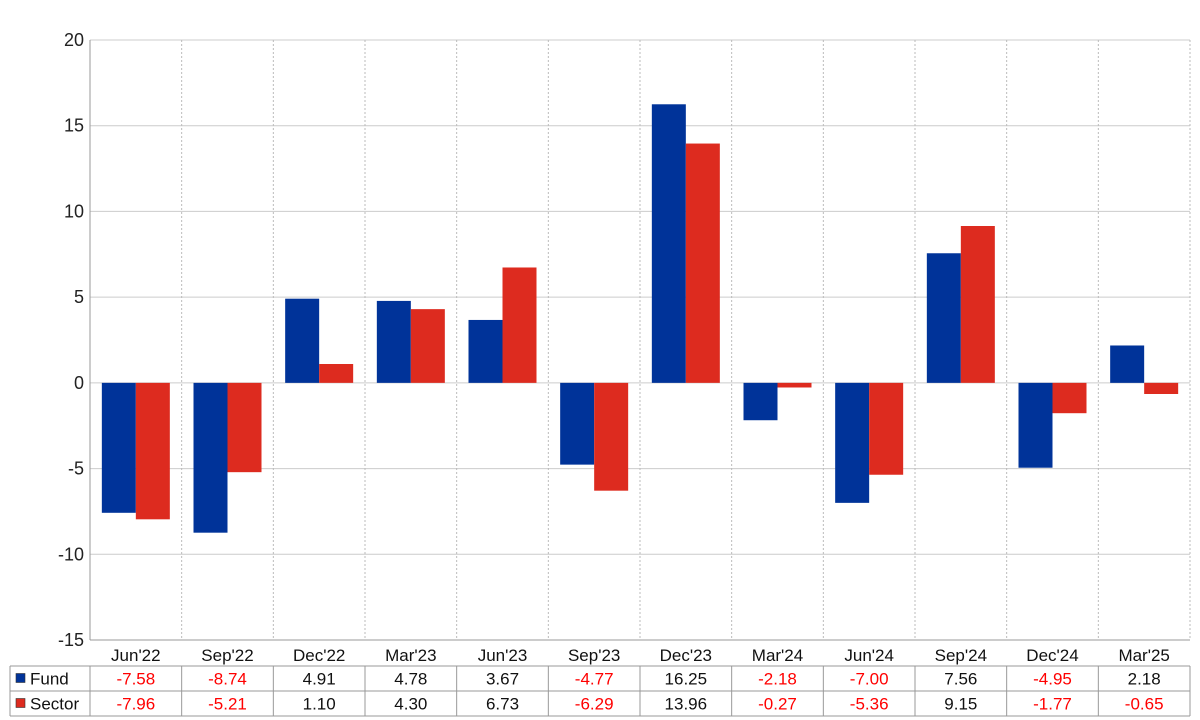 The height and width of the screenshot is (720, 1200). What do you see at coordinates (869, 679) in the screenshot?
I see `data-label: -7.00` at bounding box center [869, 679].